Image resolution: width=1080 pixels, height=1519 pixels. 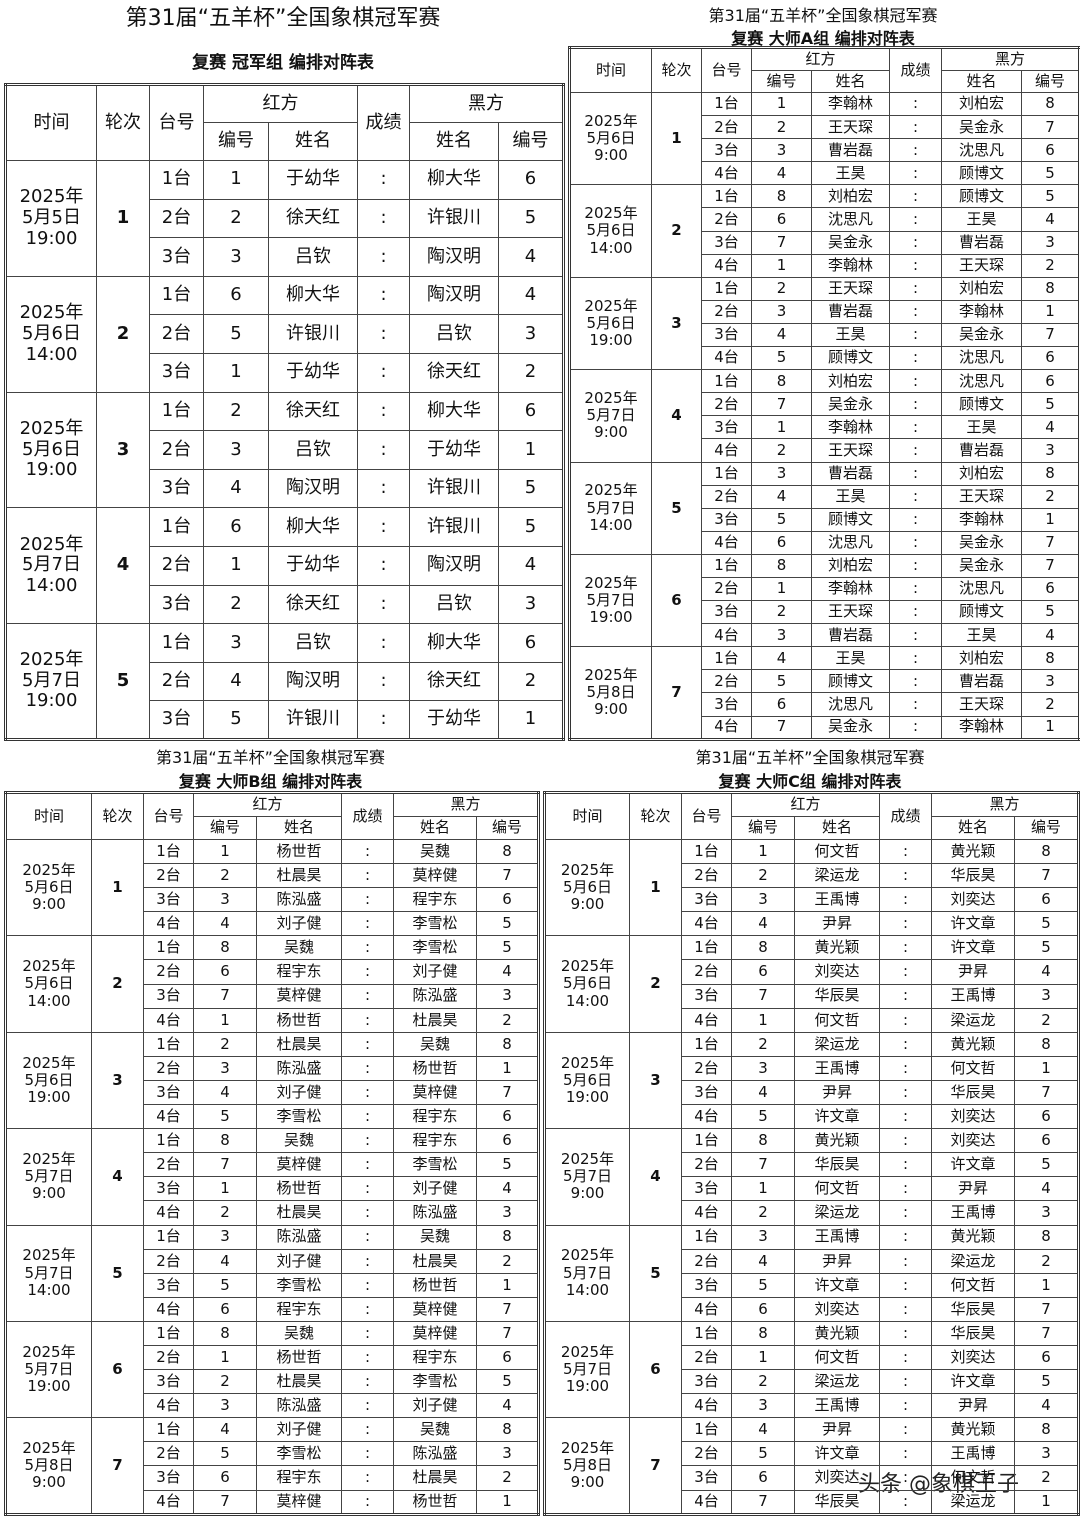 What do you see at coordinates (285, 720) in the screenshot?
I see `board-row: 3台 5 许银川: 于幼华 1` at bounding box center [285, 720].